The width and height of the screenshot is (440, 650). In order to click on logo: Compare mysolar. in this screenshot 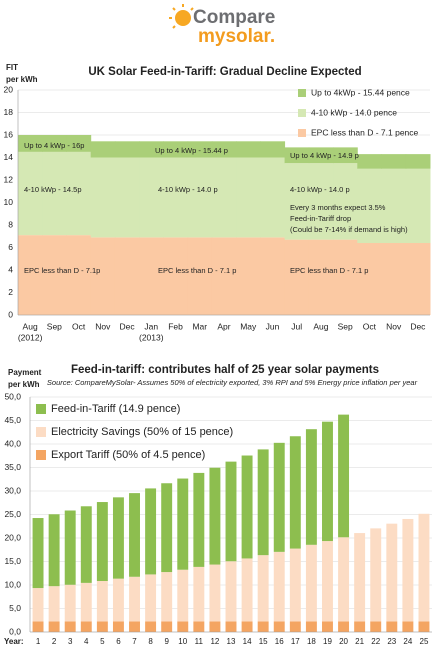, I will do `click(222, 25)`.